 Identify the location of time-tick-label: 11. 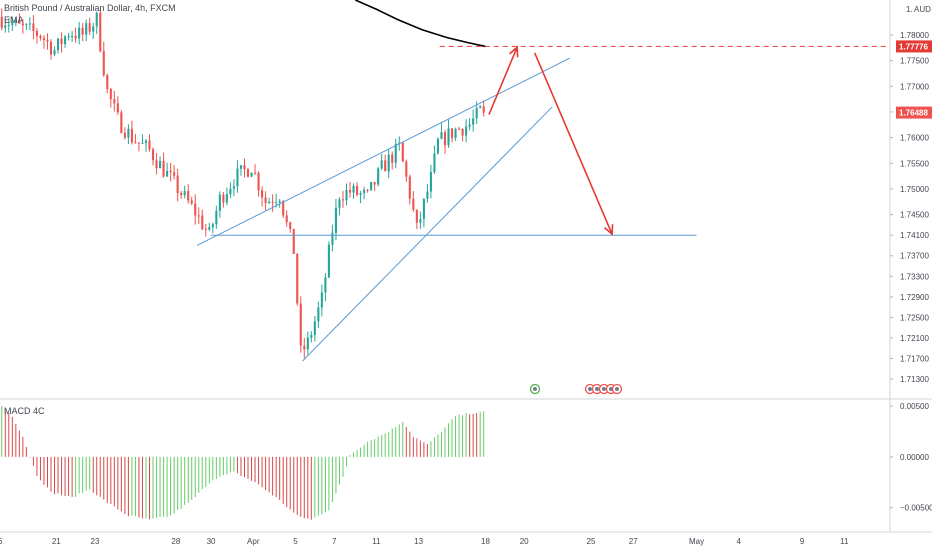
(844, 541).